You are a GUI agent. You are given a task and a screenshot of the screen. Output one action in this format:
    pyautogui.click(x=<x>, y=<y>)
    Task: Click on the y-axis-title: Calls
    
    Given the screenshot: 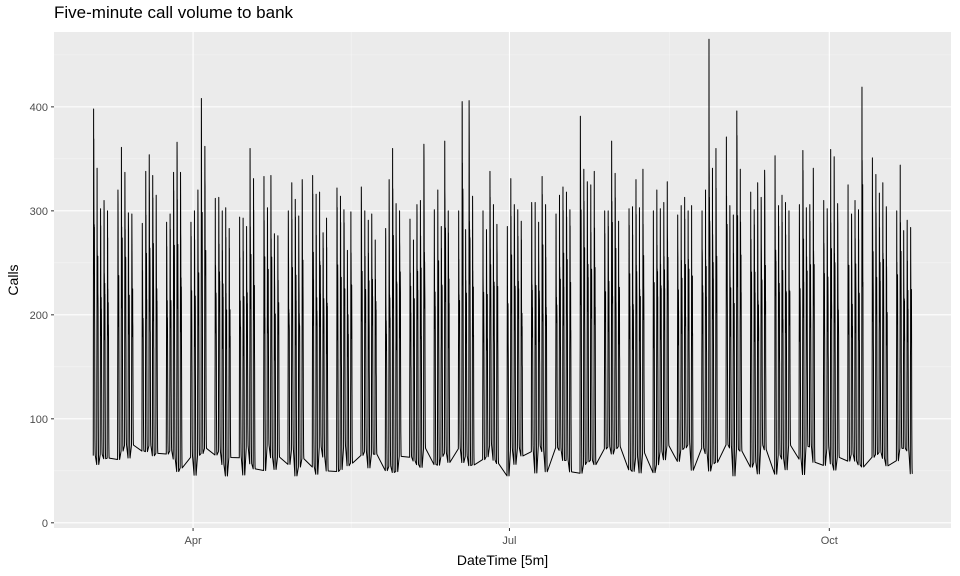 What is the action you would take?
    pyautogui.click(x=13, y=279)
    